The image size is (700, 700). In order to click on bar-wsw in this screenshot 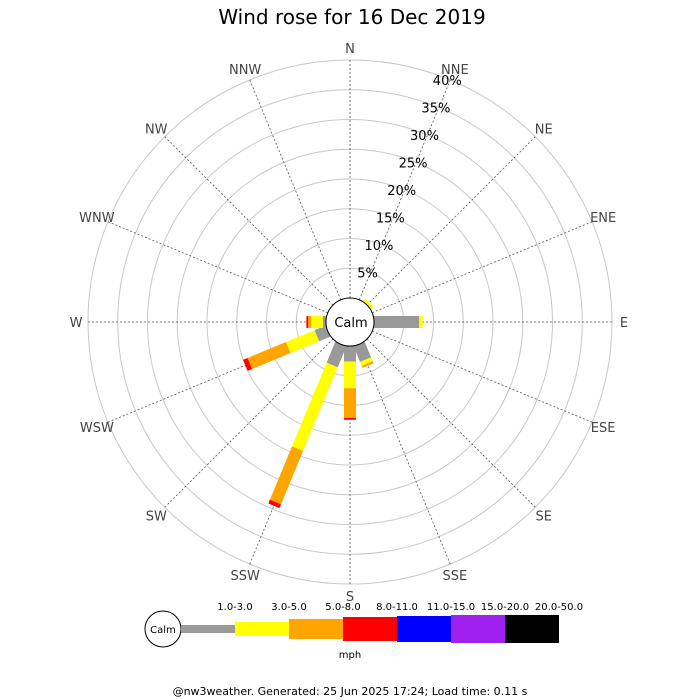, I will do `click(287, 348)`.